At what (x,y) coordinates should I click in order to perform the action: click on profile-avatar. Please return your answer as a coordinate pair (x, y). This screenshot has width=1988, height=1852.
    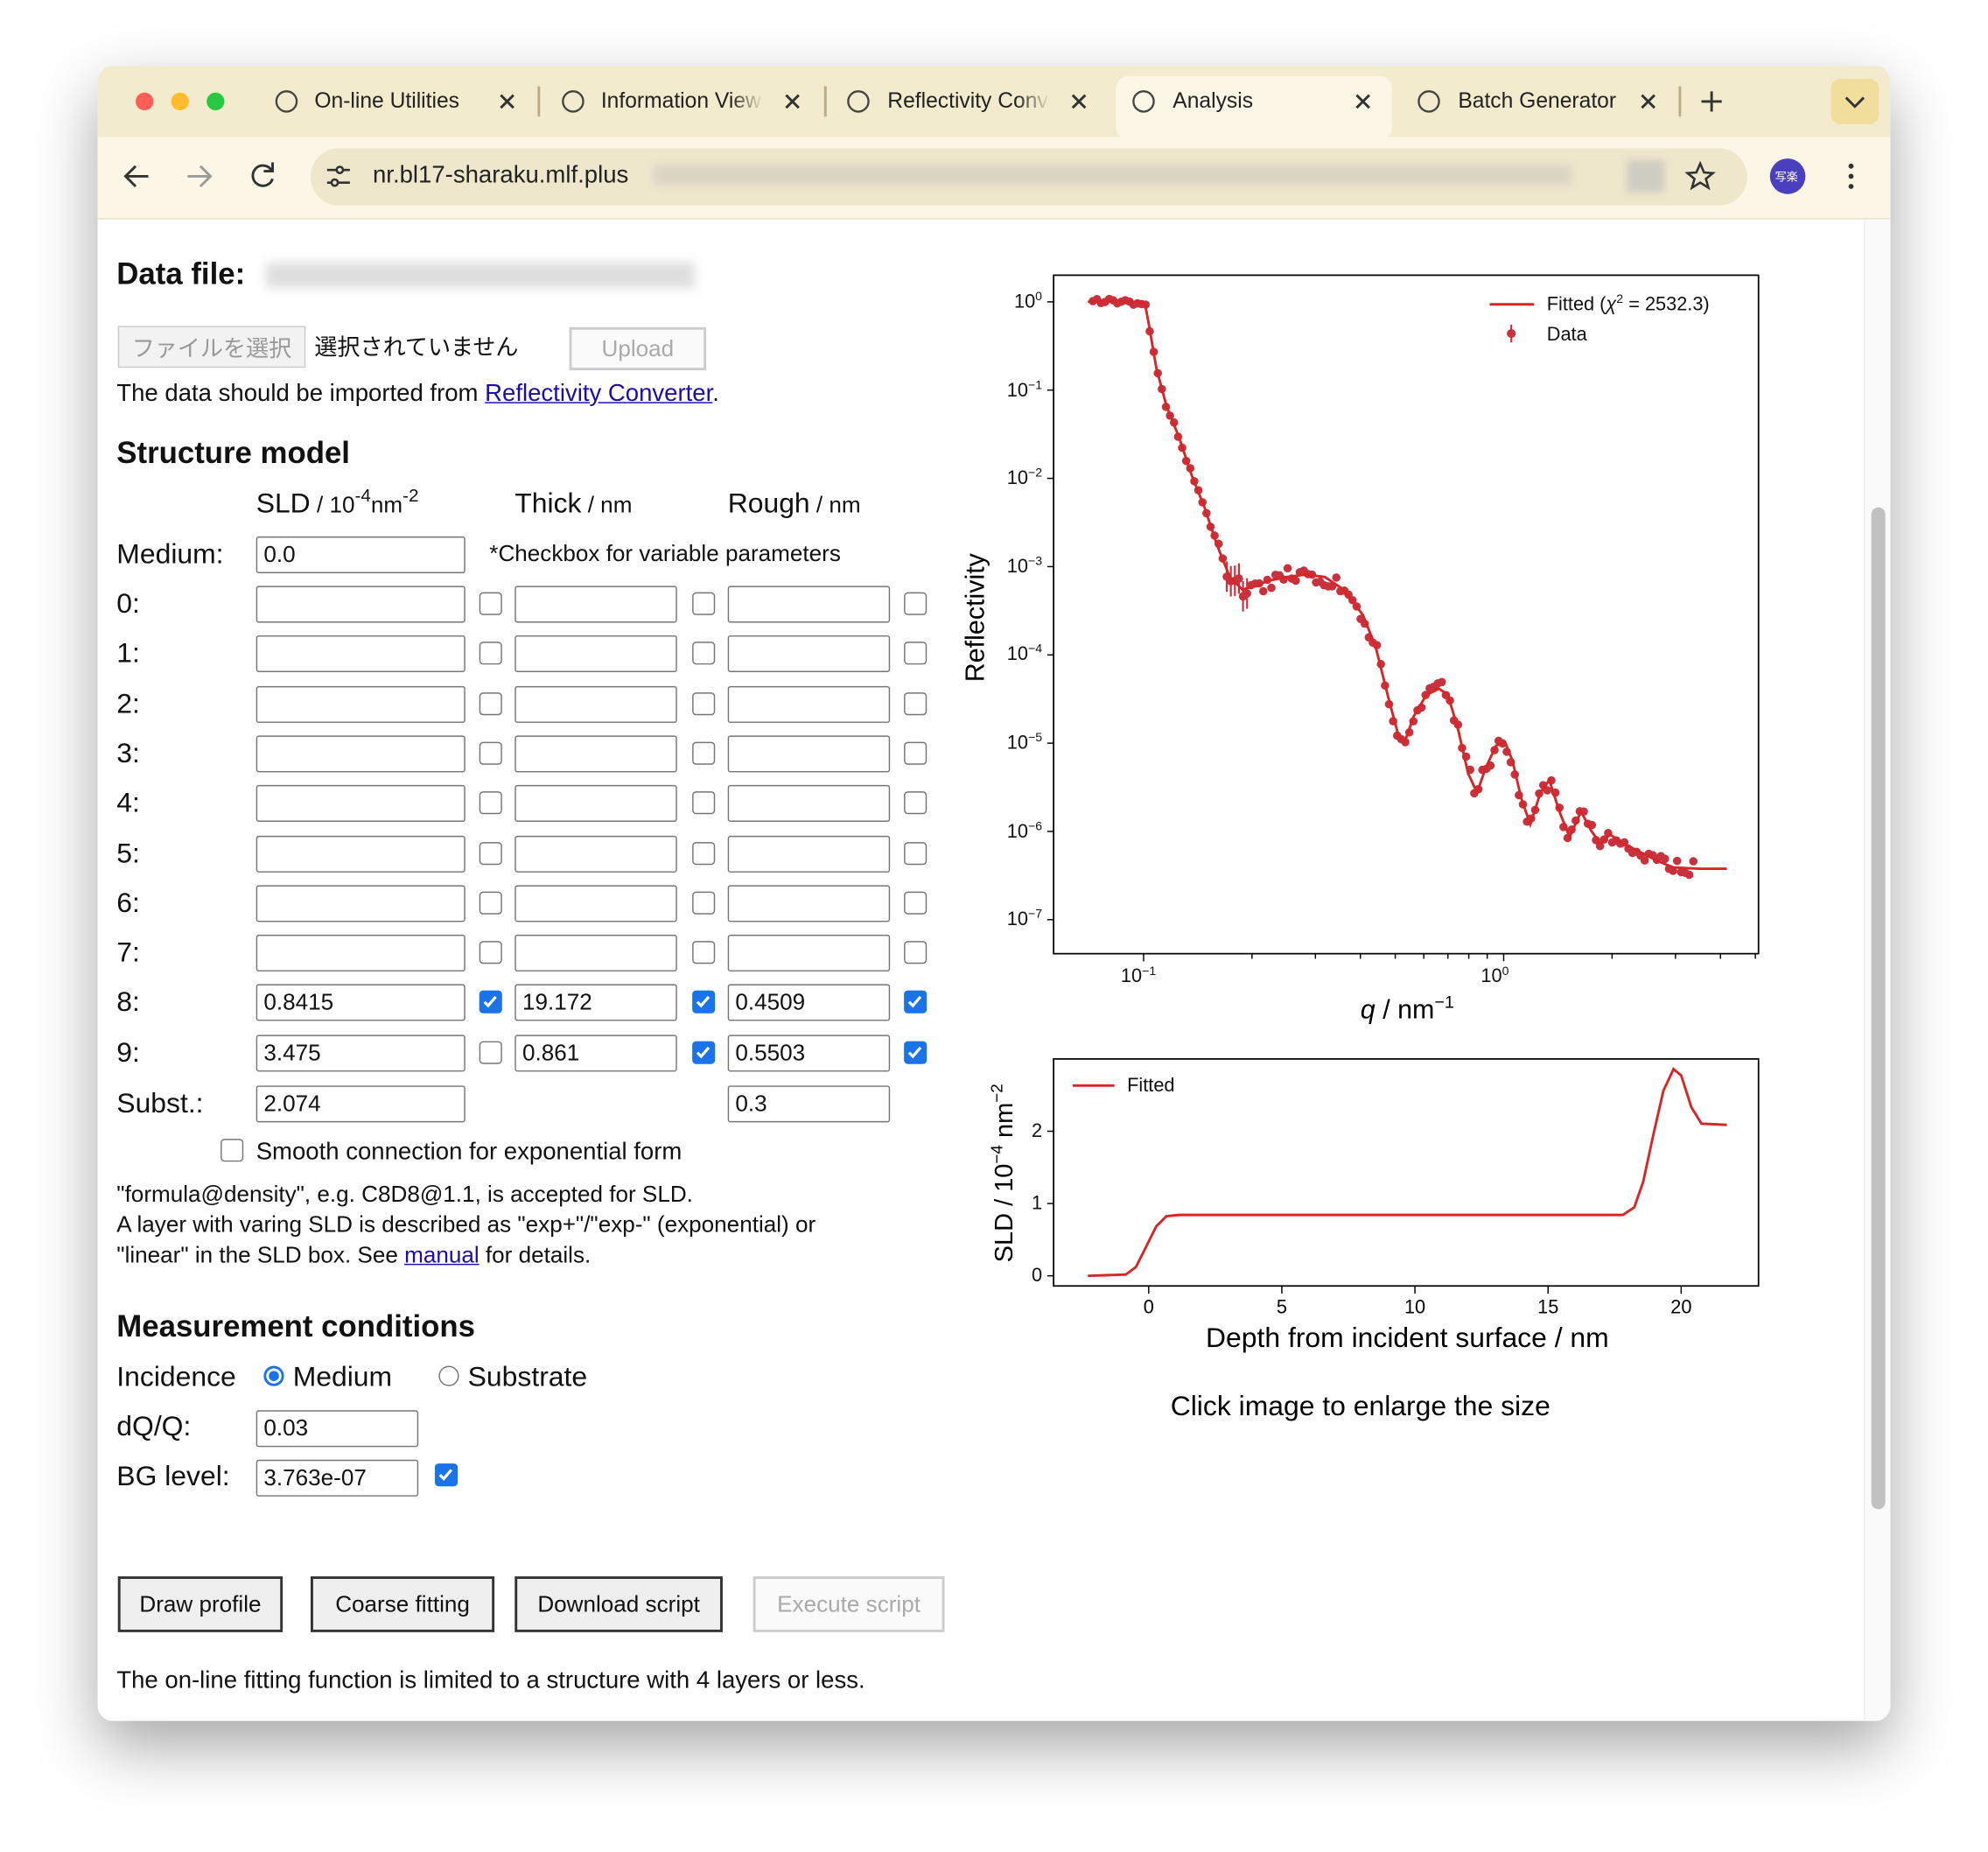
    Looking at the image, I should click on (1787, 176).